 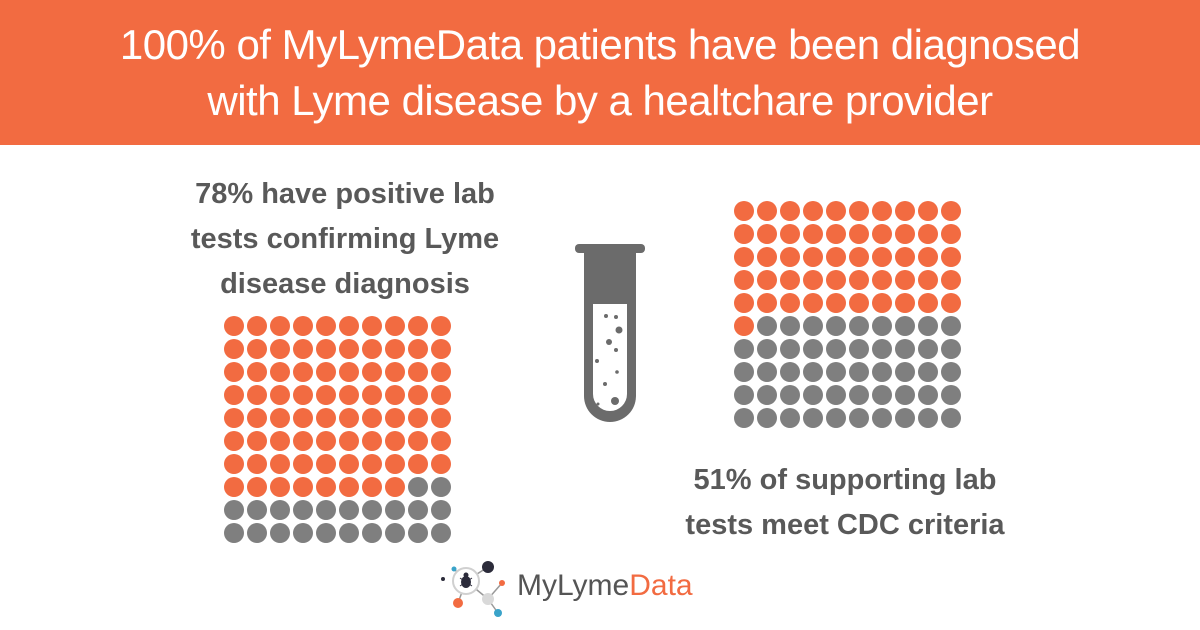 What do you see at coordinates (610, 248) in the screenshot?
I see `tube-rim` at bounding box center [610, 248].